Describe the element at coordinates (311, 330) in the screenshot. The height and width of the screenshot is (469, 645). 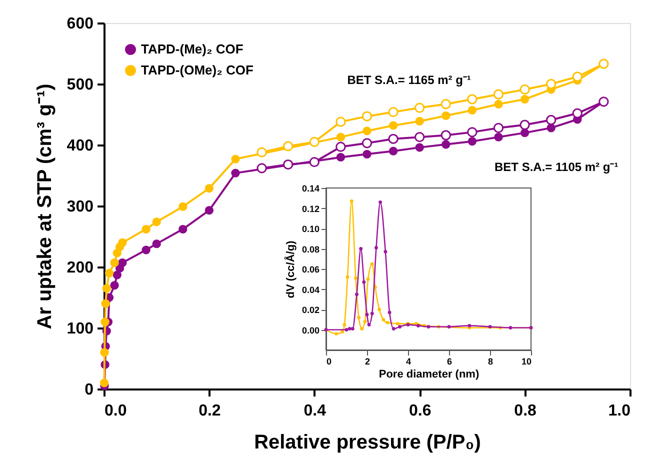
I see `y-tick-label: 0.00` at that location.